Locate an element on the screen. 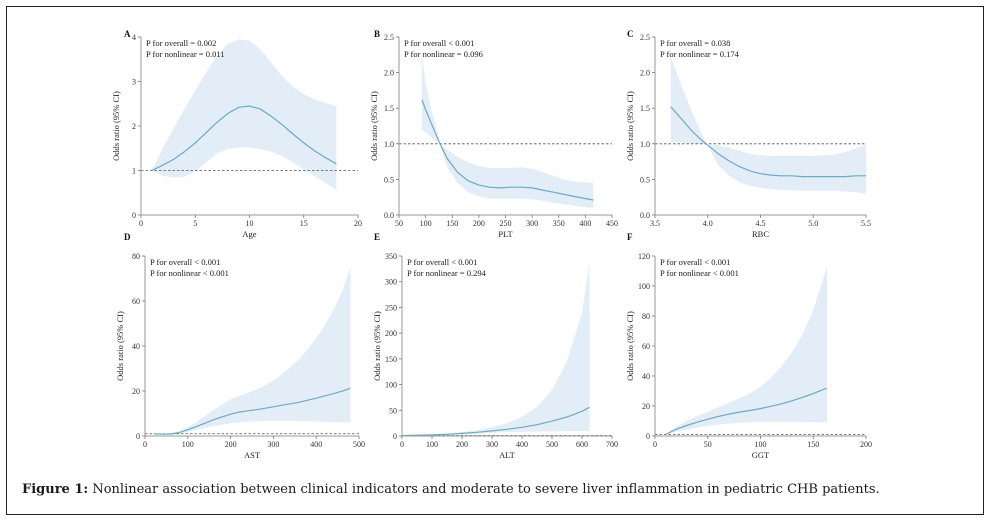 This screenshot has height=523, width=992. panel-letter: D is located at coordinates (127, 237).